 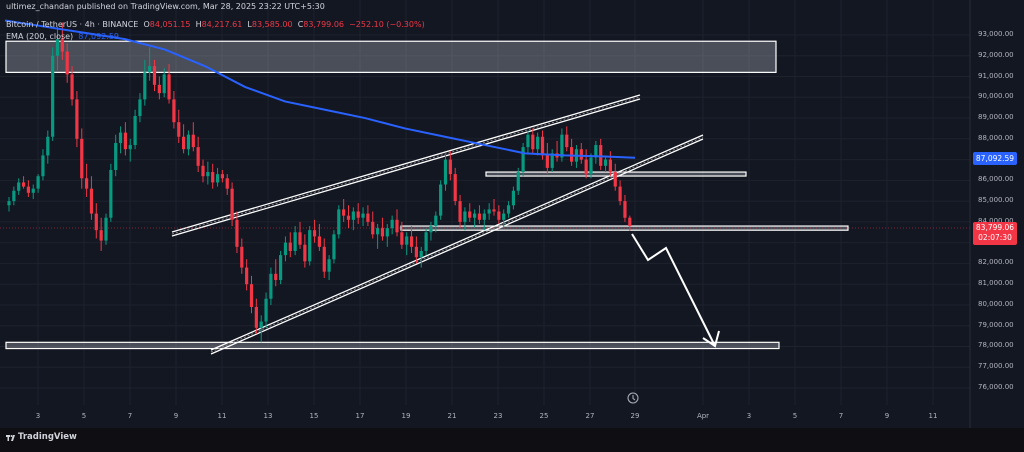 I want to click on time-tick-label: 23, so click(x=498, y=416).